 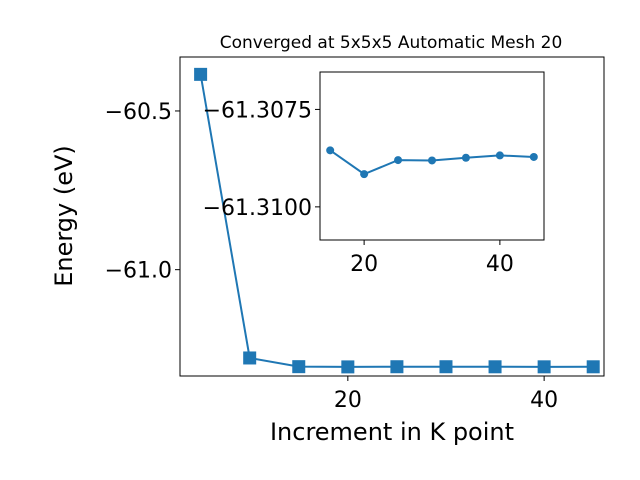 I want to click on inset-x-tick-label: 20, so click(x=364, y=264).